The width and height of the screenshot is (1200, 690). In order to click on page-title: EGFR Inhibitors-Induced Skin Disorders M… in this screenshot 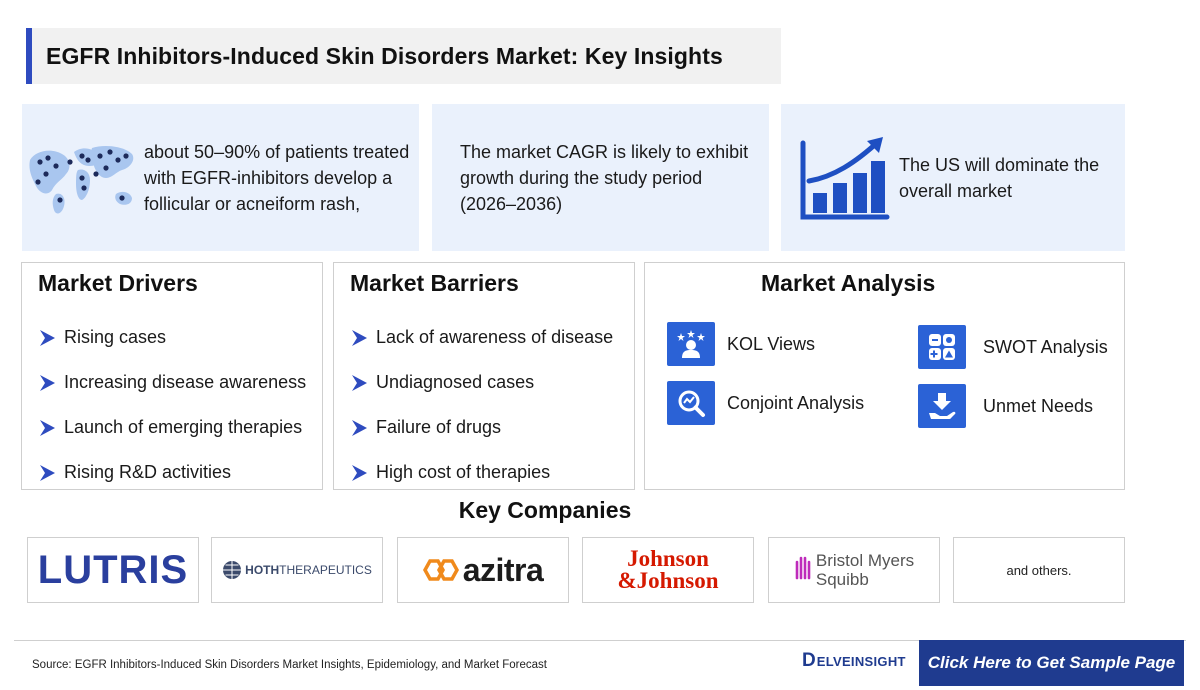, I will do `click(384, 55)`.